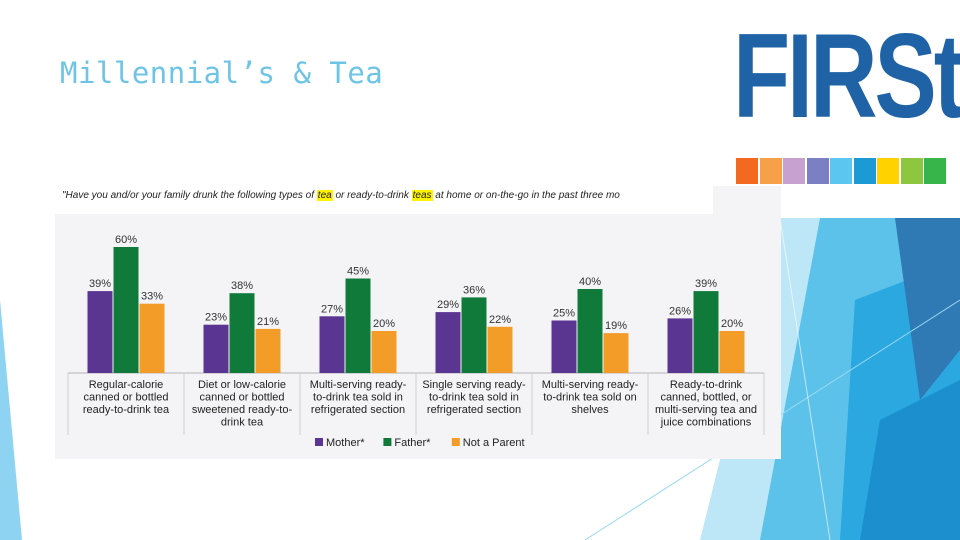 This screenshot has height=540, width=960. I want to click on category-label: Regular-calorie, so click(126, 385).